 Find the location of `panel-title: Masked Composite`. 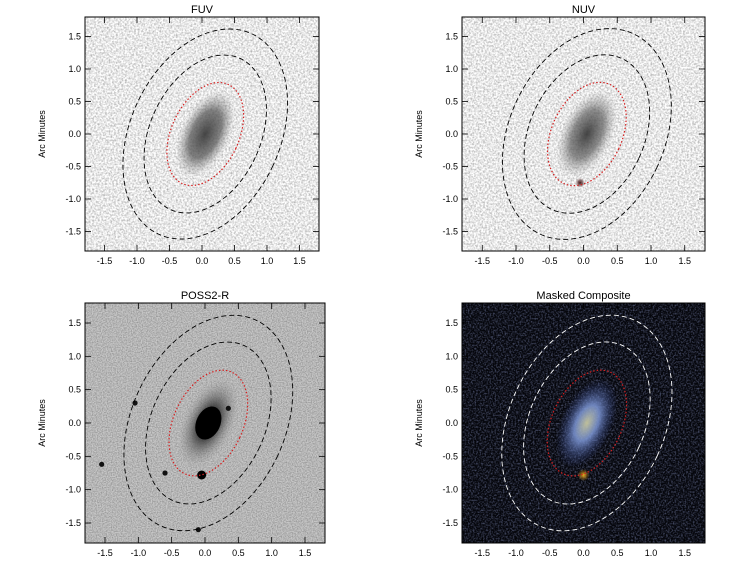

panel-title: Masked Composite is located at coordinates (583, 296).